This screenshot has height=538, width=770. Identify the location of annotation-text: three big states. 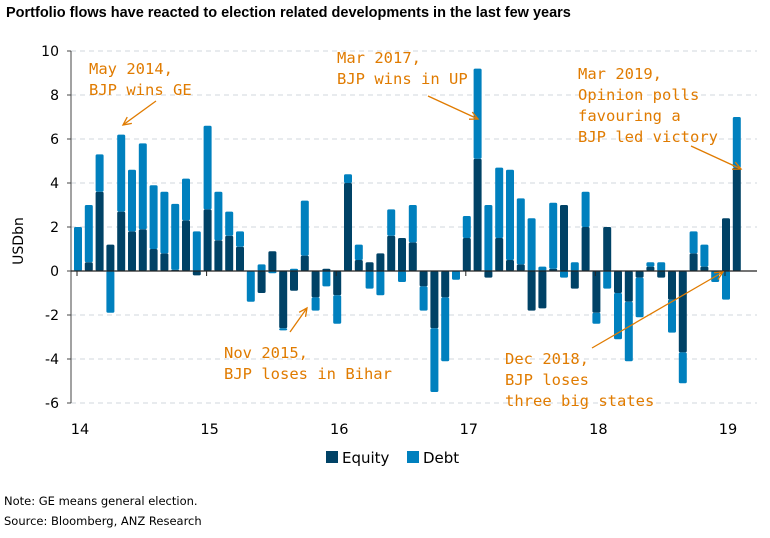
(579, 401).